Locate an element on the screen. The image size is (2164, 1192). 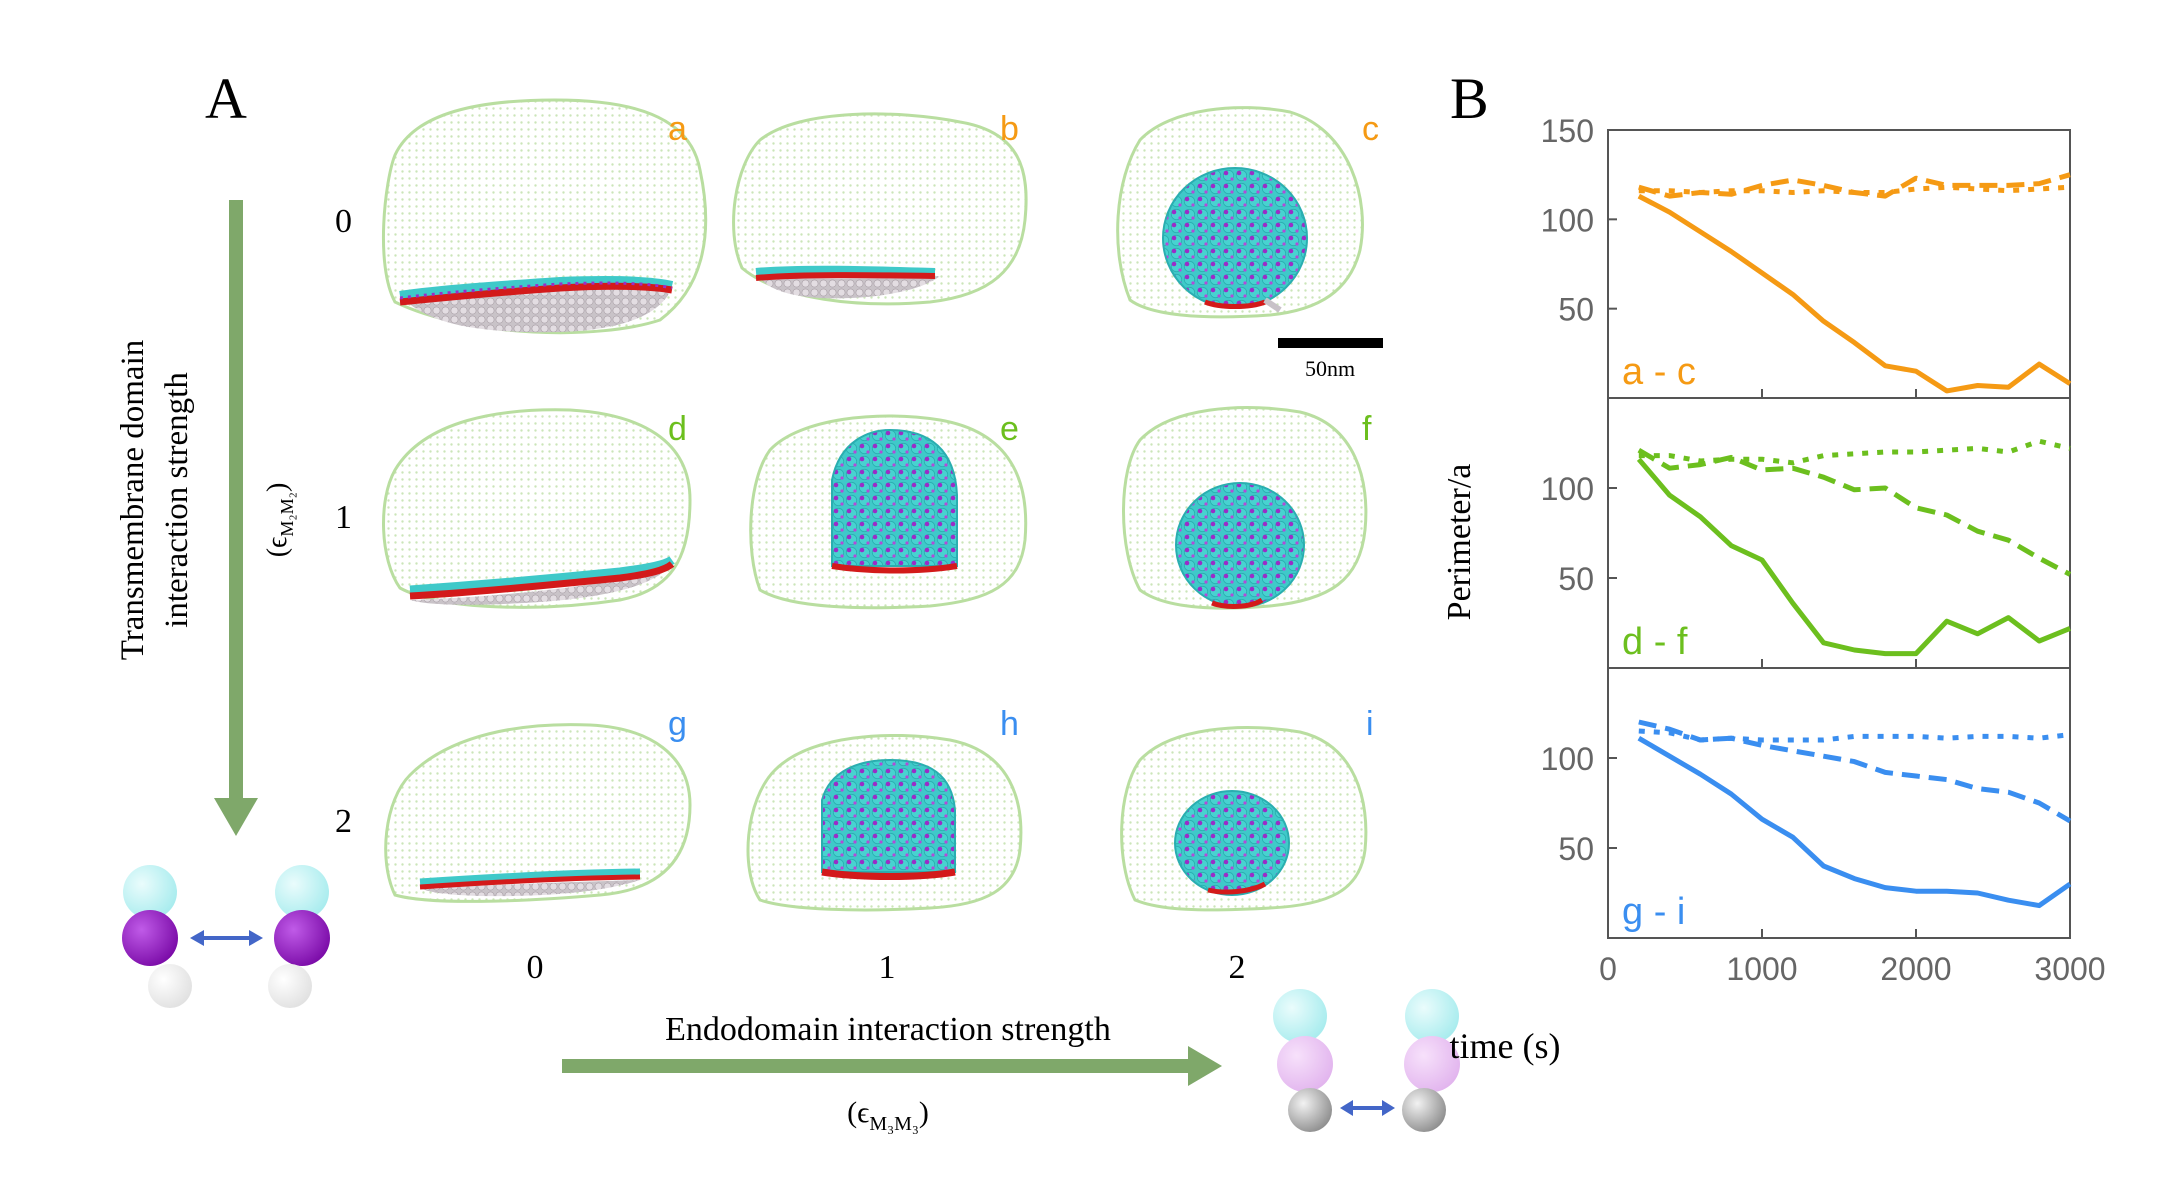
snapshot-letter-e: e is located at coordinates (1009, 429).